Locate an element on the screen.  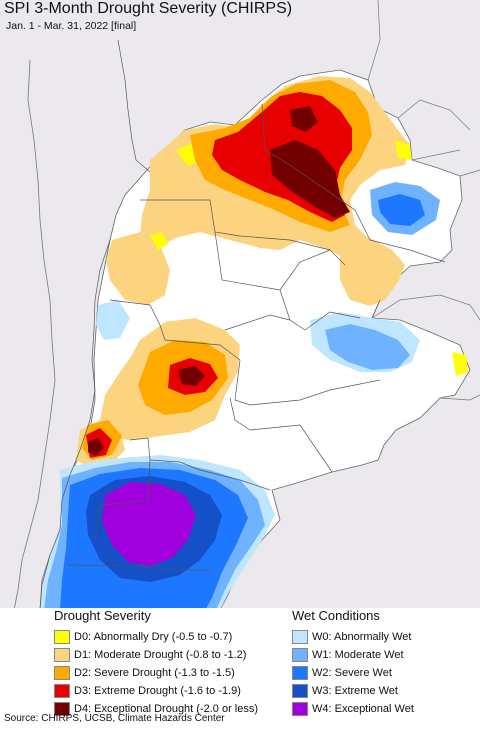
legend-label-w2: W2: Severe Wet is located at coordinates (352, 673).